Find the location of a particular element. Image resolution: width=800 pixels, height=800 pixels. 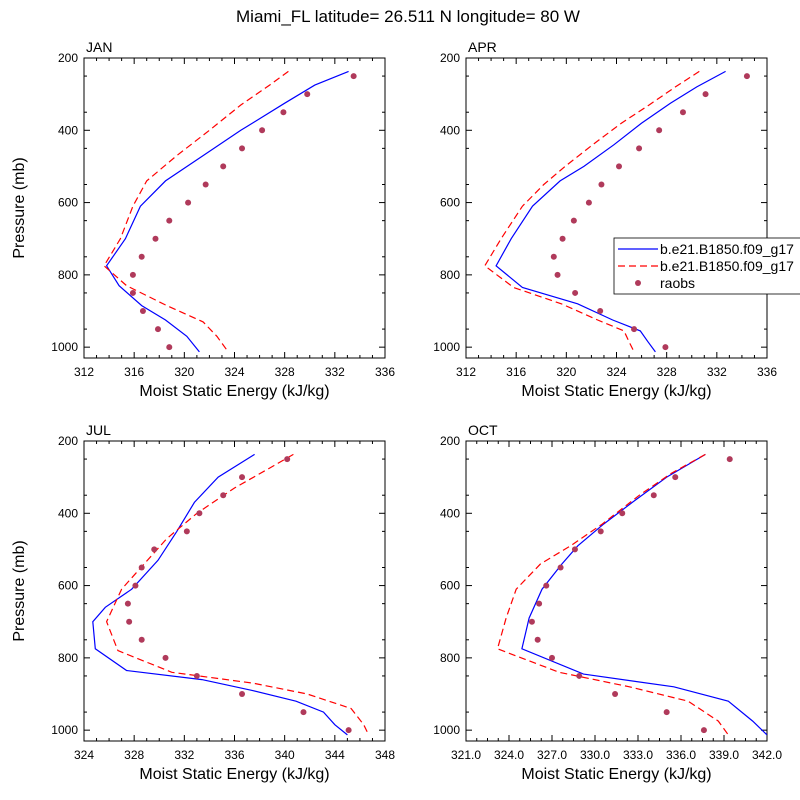

x-tick-label: 344 is located at coordinates (335, 755).